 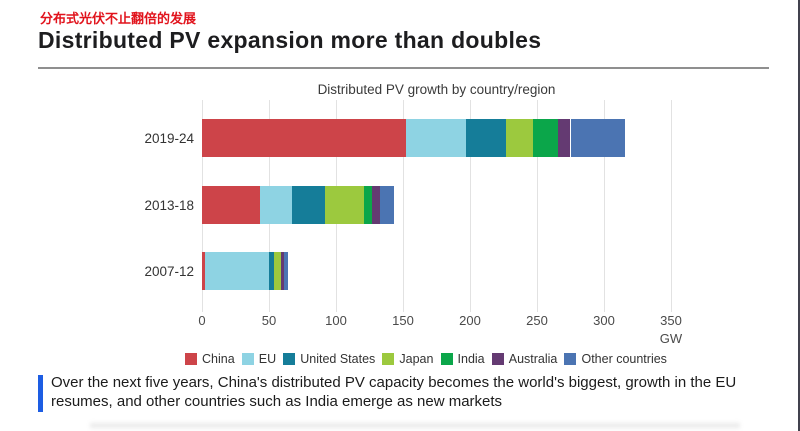 I want to click on bar-2019-24-segment-india, so click(x=545, y=138).